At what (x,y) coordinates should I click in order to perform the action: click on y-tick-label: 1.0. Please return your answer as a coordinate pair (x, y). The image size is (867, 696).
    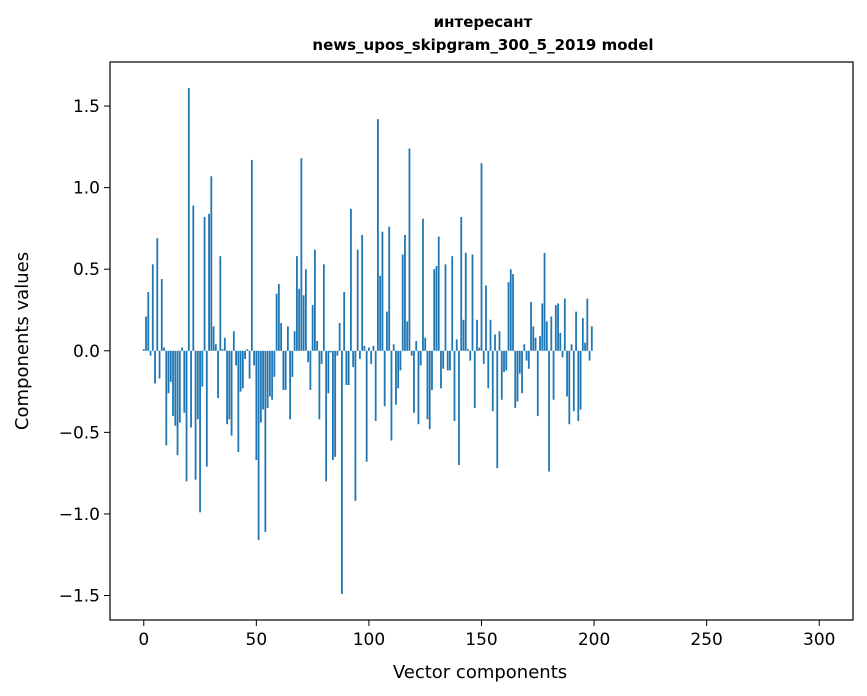
    Looking at the image, I should click on (86, 189).